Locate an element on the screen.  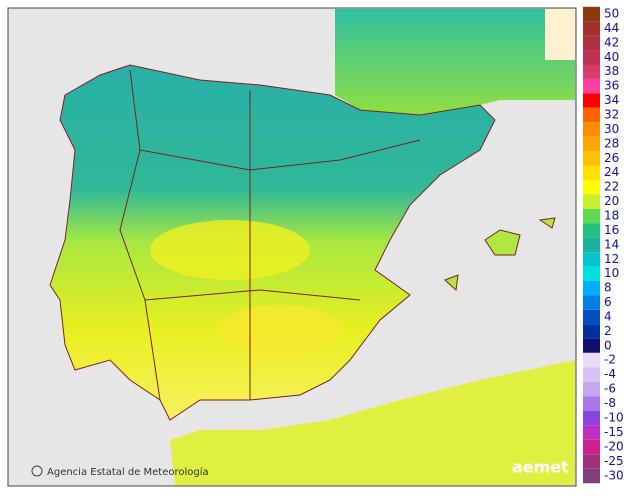
legend-label: 16 is located at coordinates (611, 230).